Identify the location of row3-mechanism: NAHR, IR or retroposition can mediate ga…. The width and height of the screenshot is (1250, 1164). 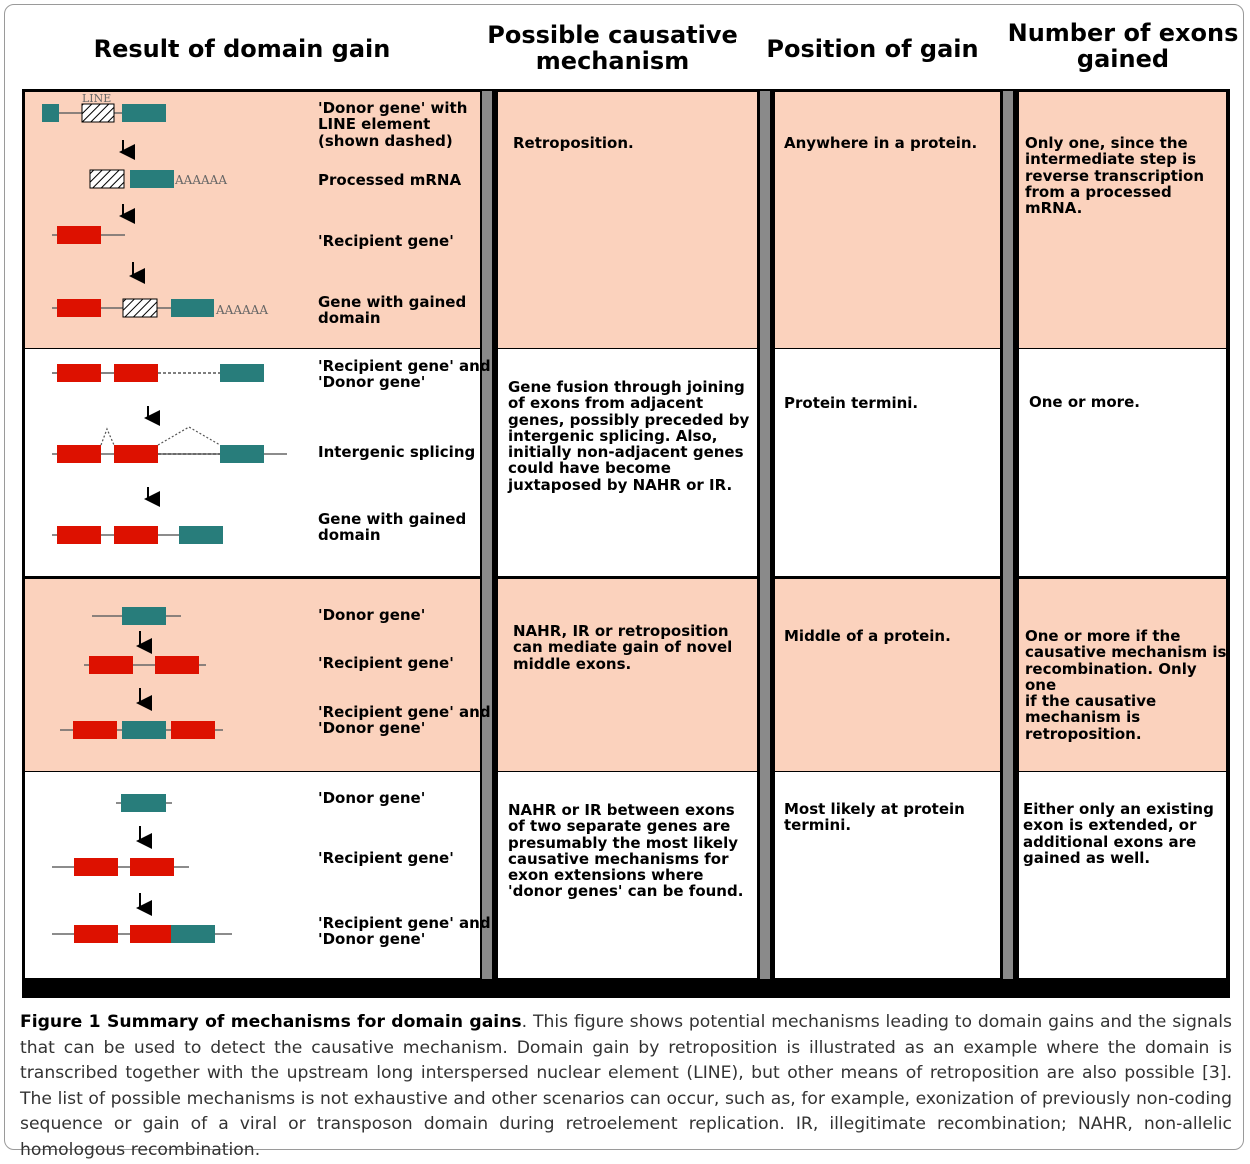
(623, 647).